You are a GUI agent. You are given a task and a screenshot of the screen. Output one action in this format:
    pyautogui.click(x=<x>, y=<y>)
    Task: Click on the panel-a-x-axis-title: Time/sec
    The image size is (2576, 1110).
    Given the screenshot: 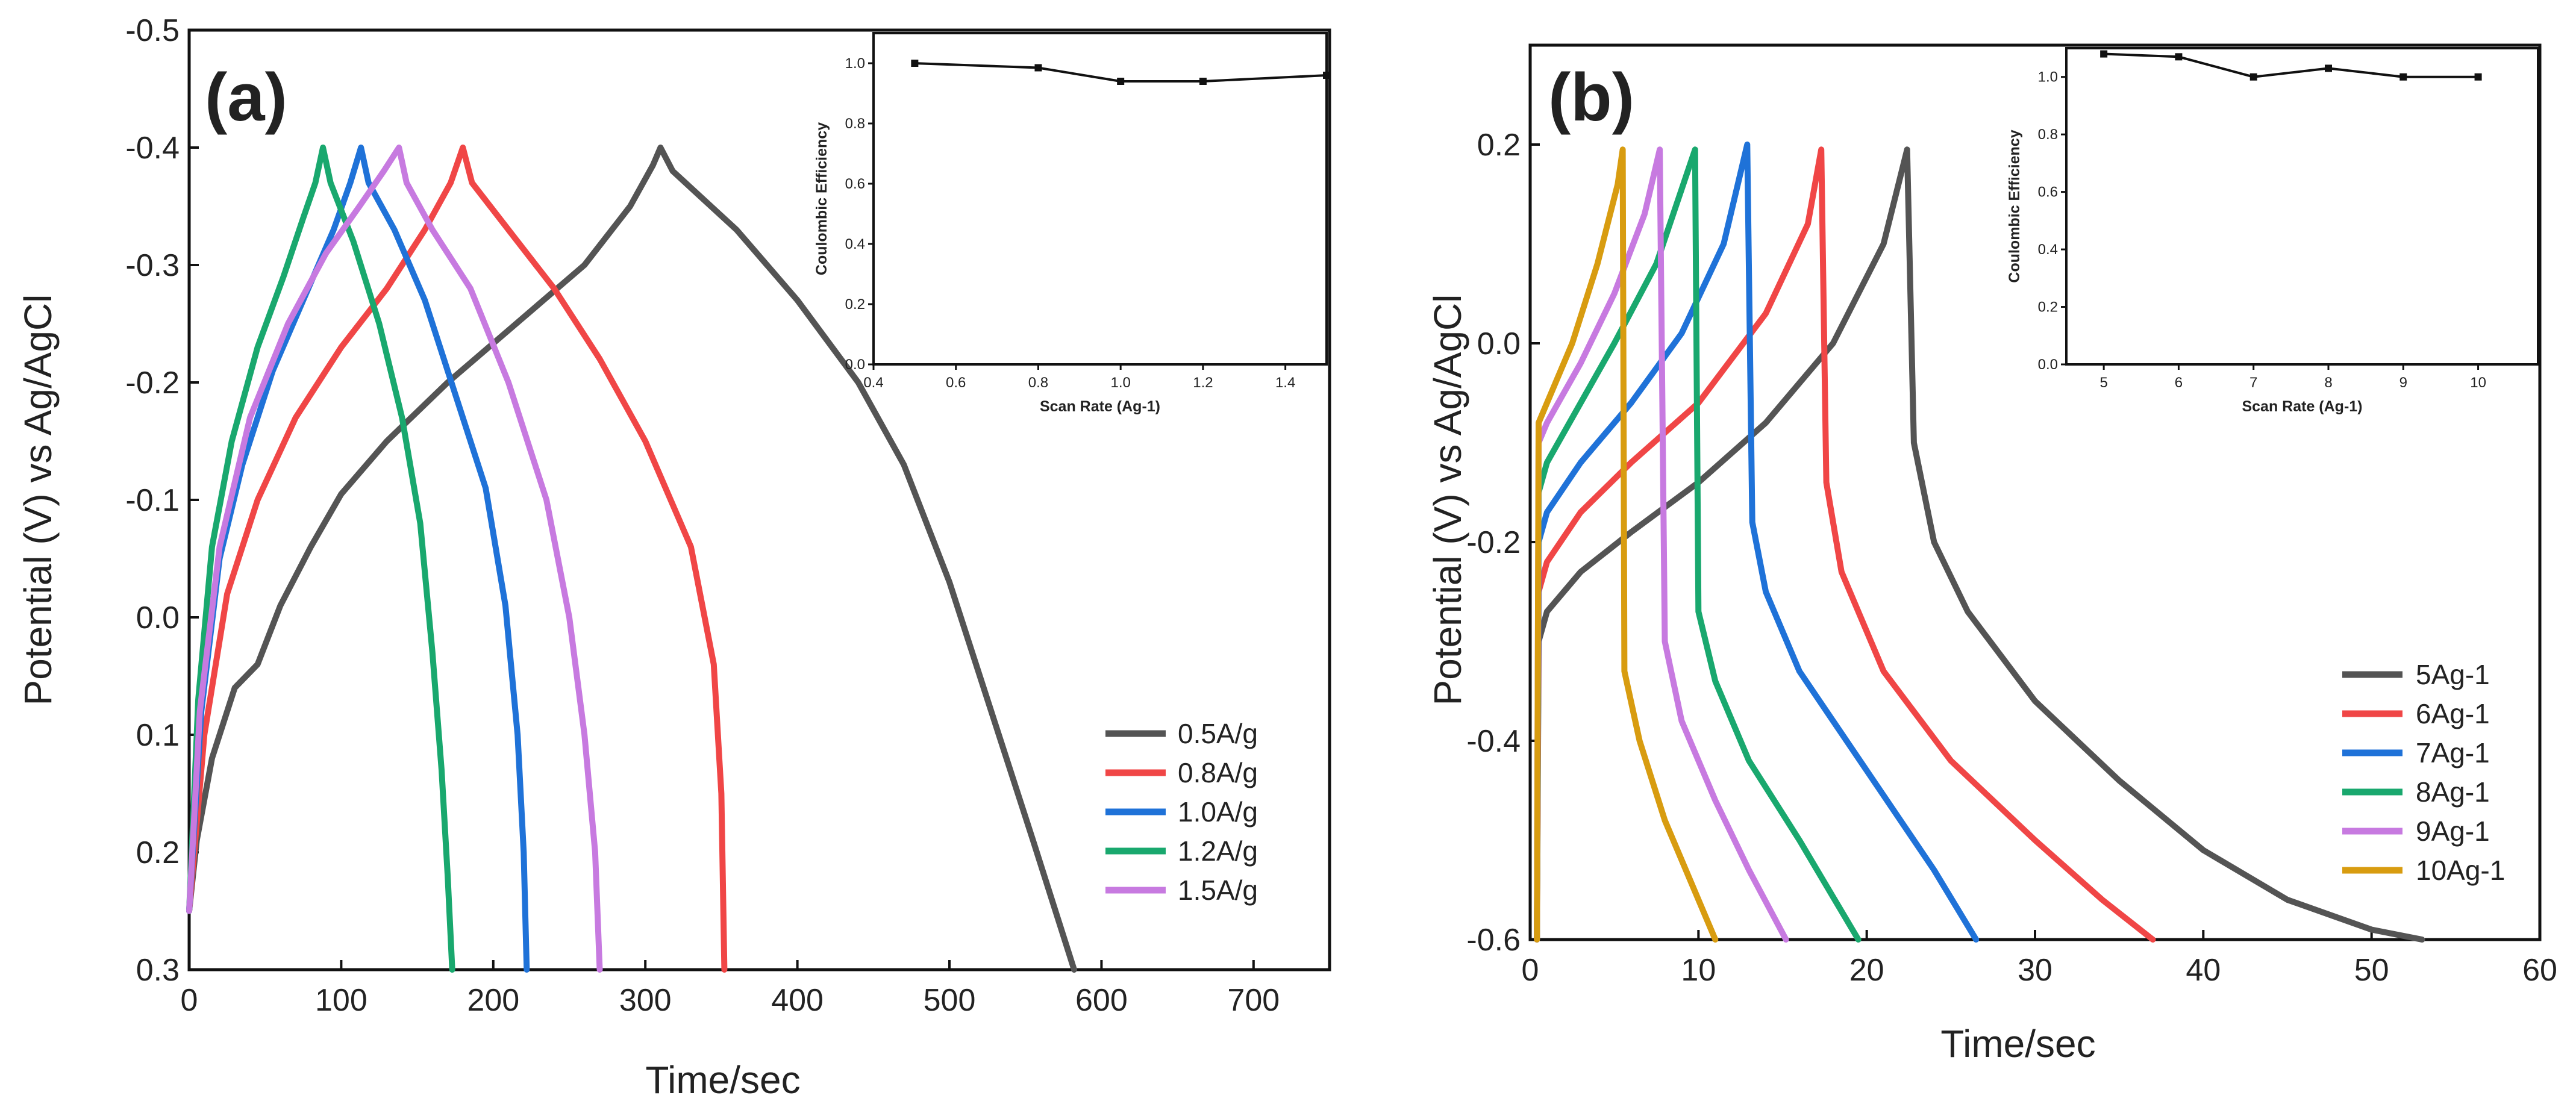 What is the action you would take?
    pyautogui.click(x=723, y=1080)
    